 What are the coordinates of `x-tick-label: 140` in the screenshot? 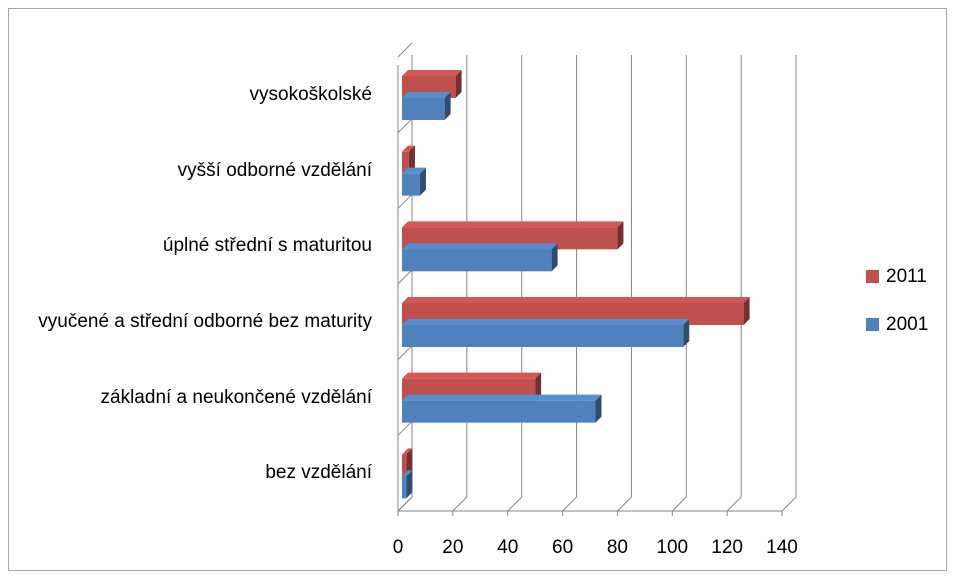 It's located at (782, 547).